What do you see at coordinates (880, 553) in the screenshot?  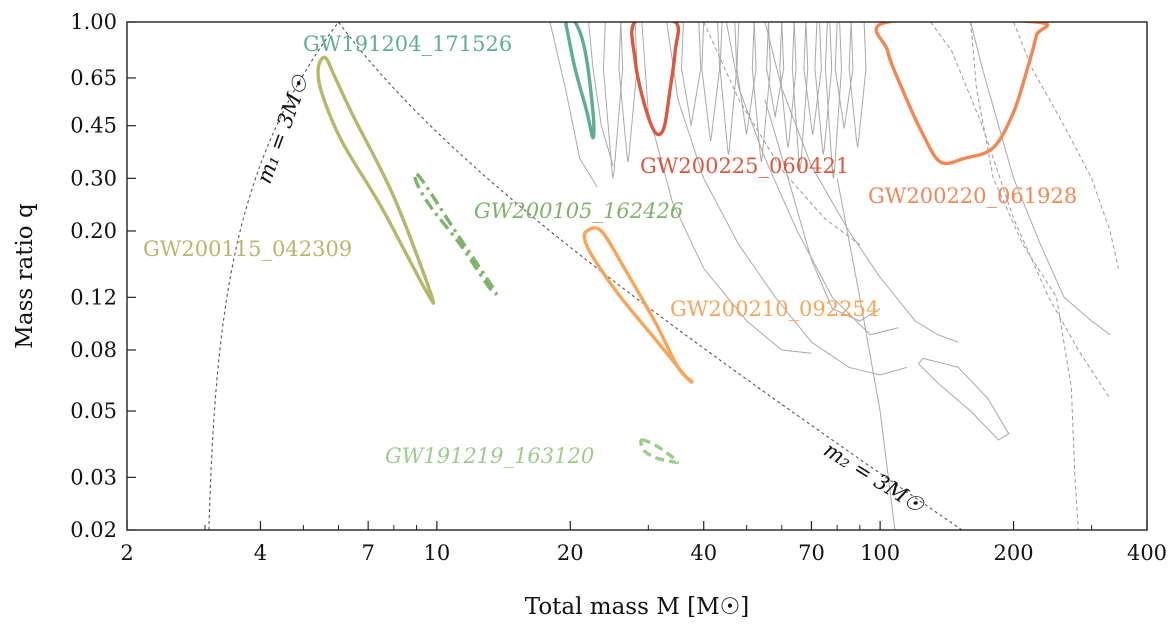 I see `x-tick-label: 100` at bounding box center [880, 553].